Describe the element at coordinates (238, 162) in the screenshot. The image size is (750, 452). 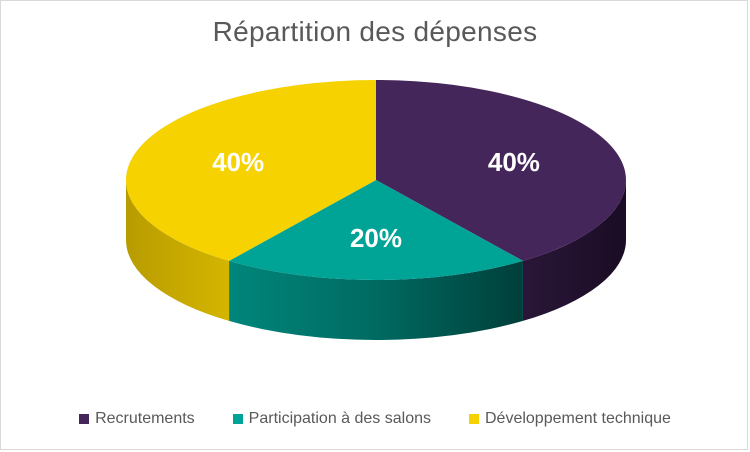
I see `data-label-developpement: 40%` at that location.